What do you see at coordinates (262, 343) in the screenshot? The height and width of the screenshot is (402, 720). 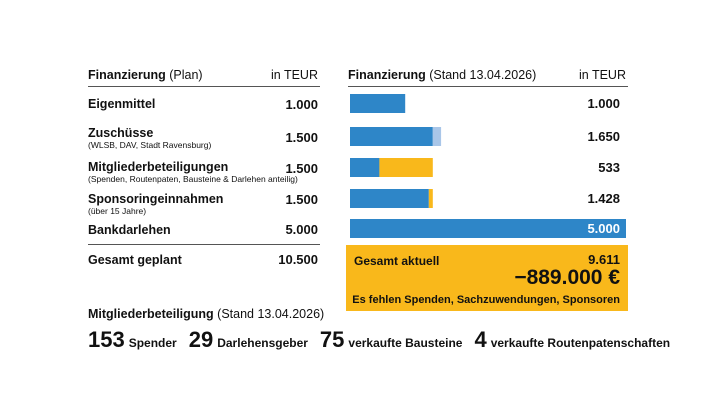 I see `stat-label: Darlehensgeber` at bounding box center [262, 343].